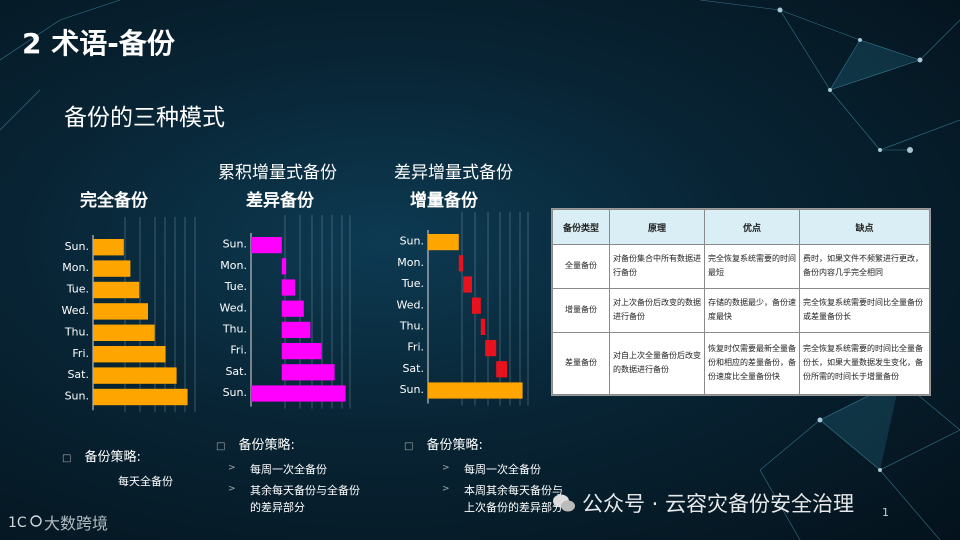 The width and height of the screenshot is (960, 540). What do you see at coordinates (144, 118) in the screenshot?
I see `page-subtitle: 备份的三种模式` at bounding box center [144, 118].